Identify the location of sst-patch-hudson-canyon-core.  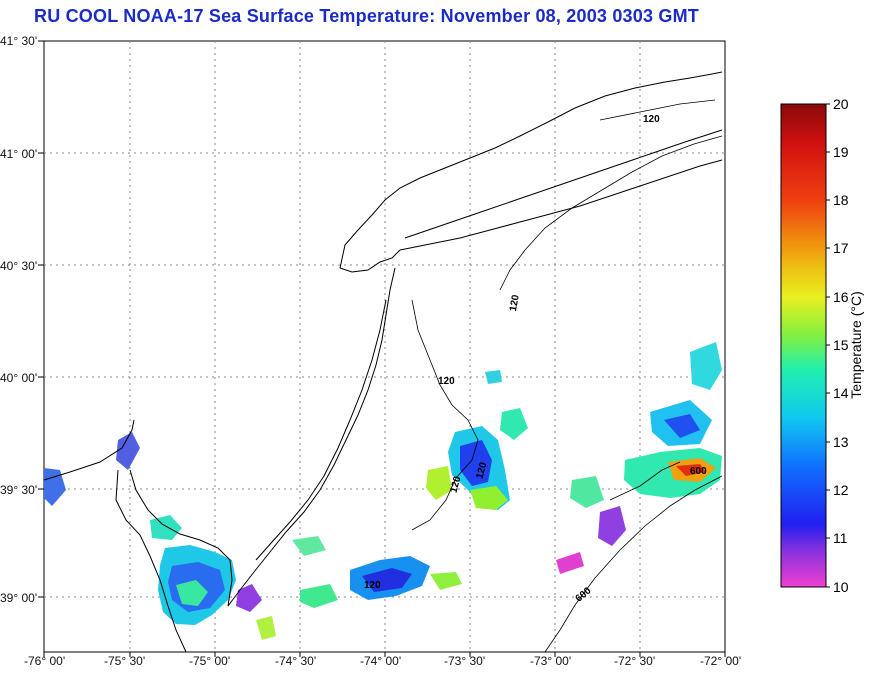
(476, 463).